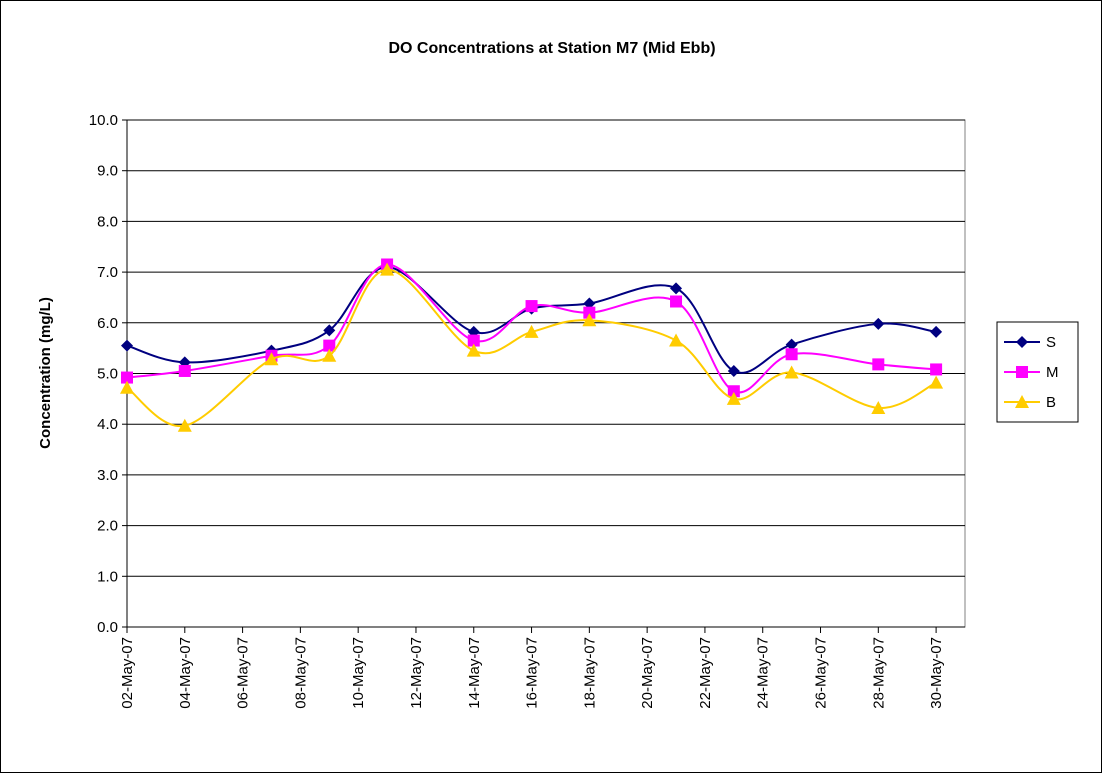  I want to click on x-tick-label: 28-May-07, so click(878, 673).